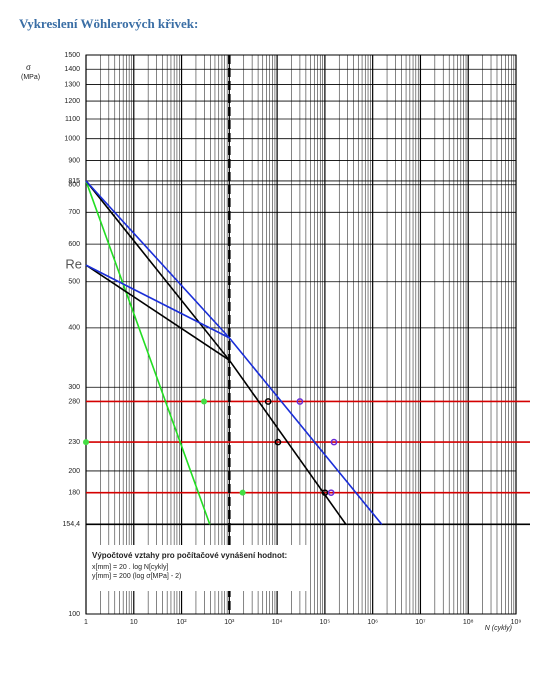 This screenshot has width=544, height=688. I want to click on y-tick-label: 180, so click(74, 493).